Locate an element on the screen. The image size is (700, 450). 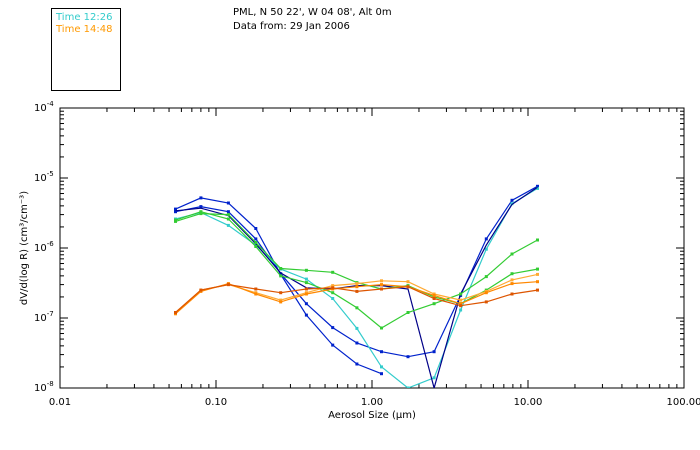
location-header: PML, N 50 22', W 04 08', Alt 0m is located at coordinates (312, 12).